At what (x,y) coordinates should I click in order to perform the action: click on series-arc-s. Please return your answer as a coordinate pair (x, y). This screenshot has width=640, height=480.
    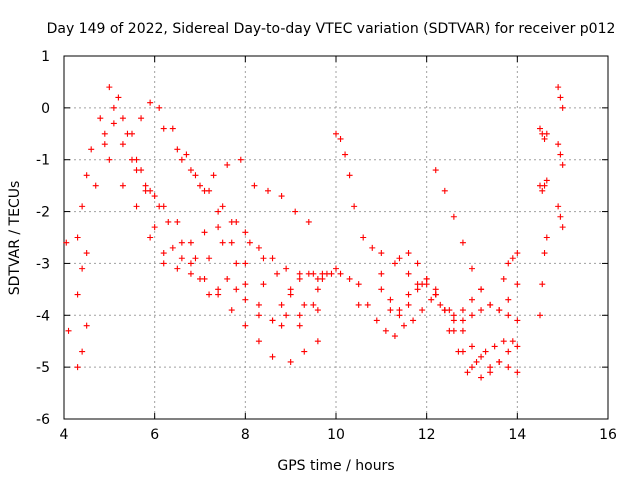
    Looking at the image, I should click on (476, 240).